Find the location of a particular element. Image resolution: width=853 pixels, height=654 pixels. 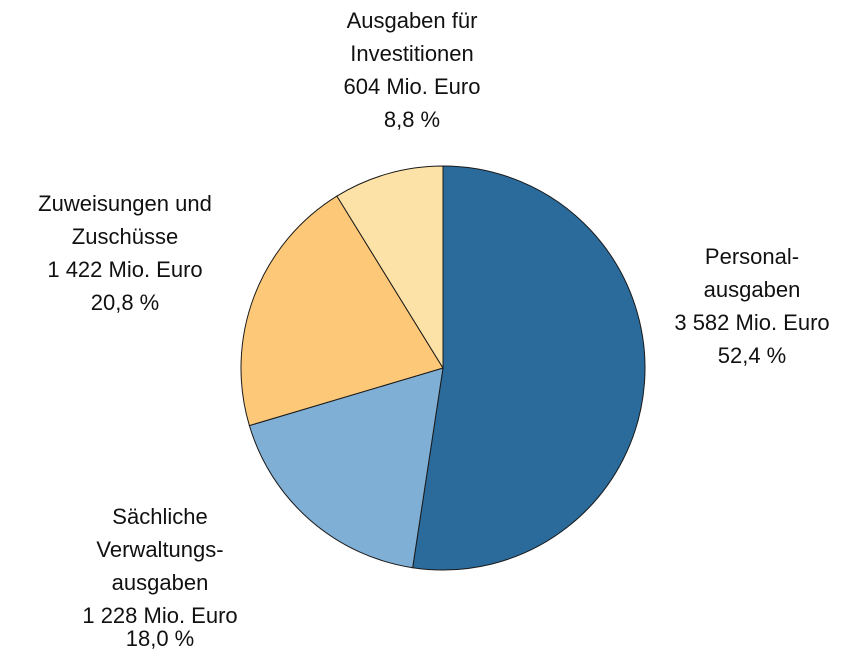

amount-label: 1 228 Mio. Euro is located at coordinates (159, 615).